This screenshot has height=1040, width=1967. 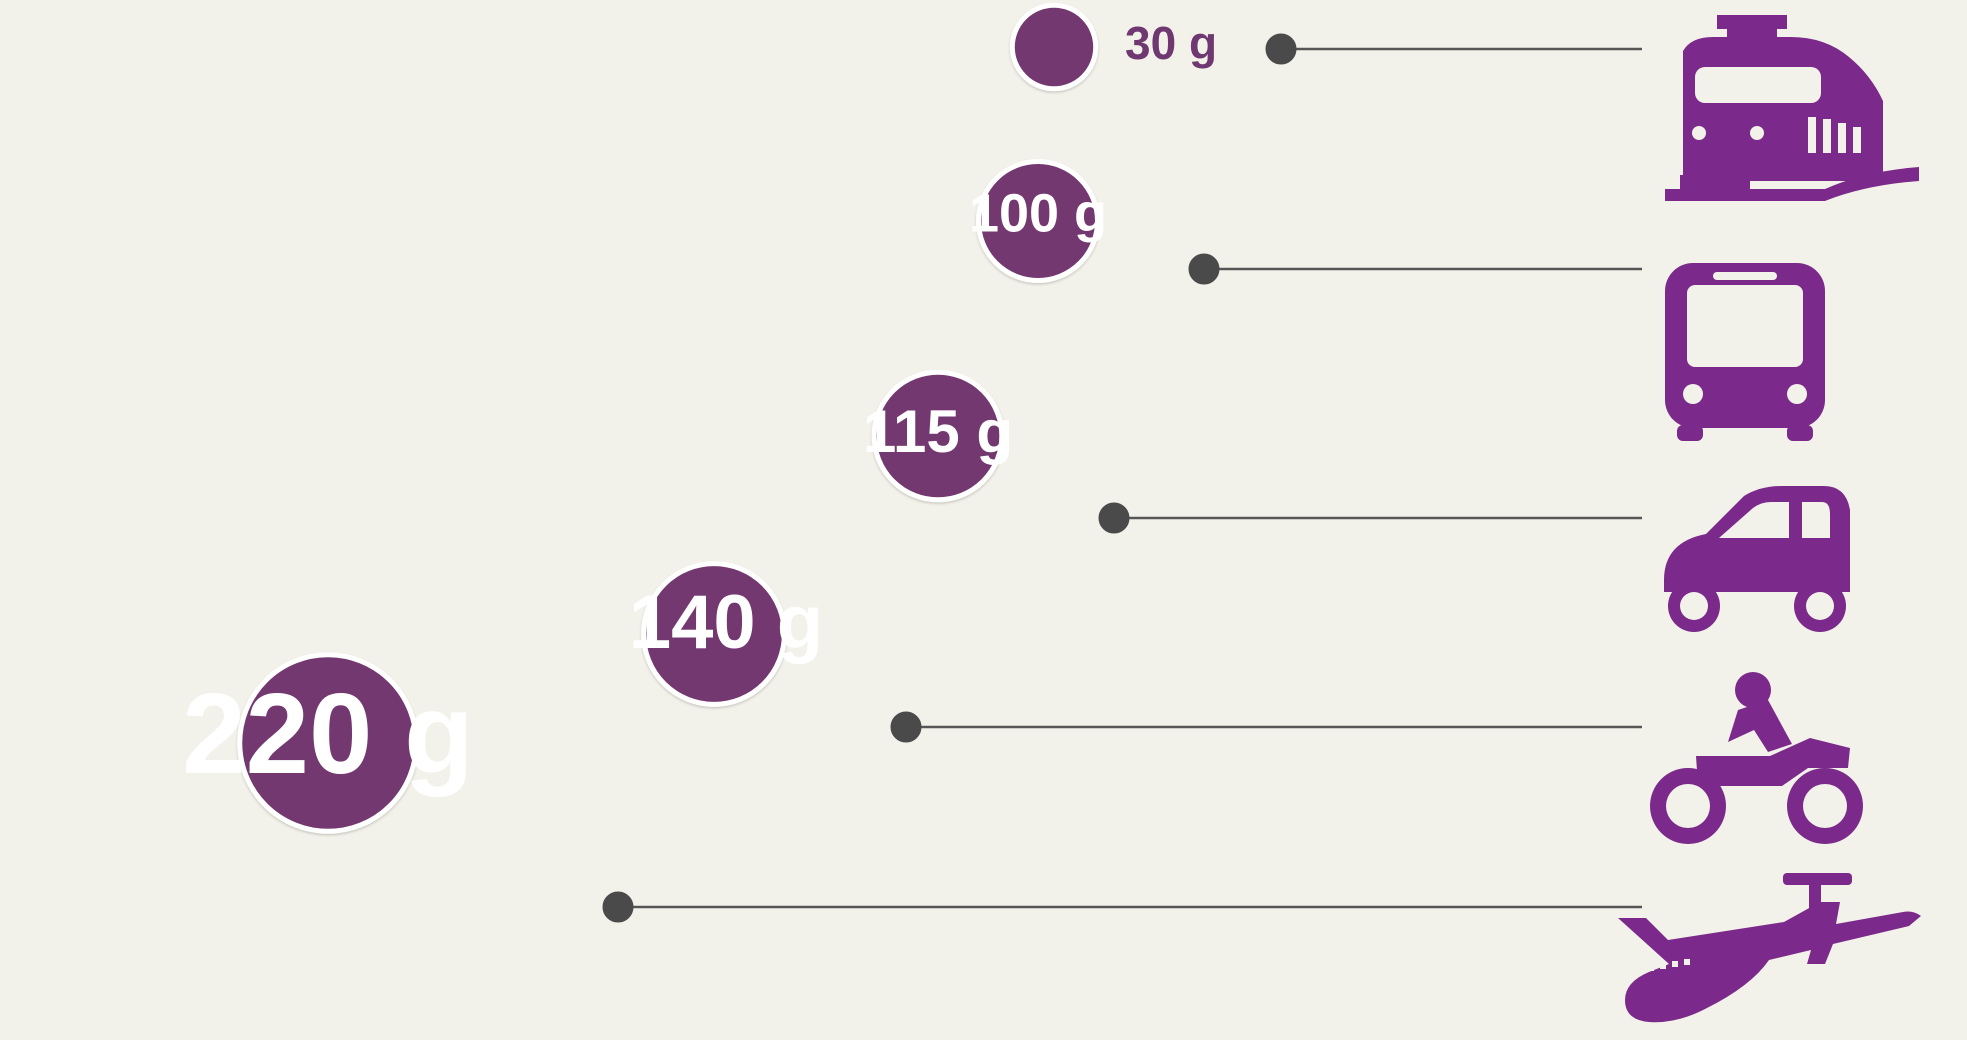 I want to click on bubble-140g, so click(x=714, y=634).